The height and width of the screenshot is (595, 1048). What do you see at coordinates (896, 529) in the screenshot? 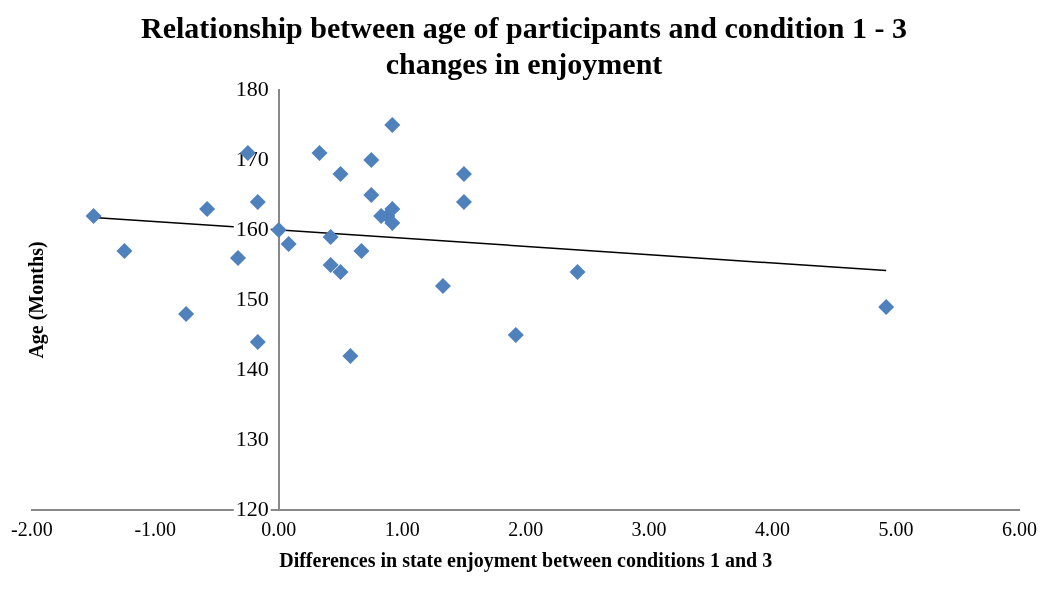
I see `x-tick-label: 5.00` at bounding box center [896, 529].